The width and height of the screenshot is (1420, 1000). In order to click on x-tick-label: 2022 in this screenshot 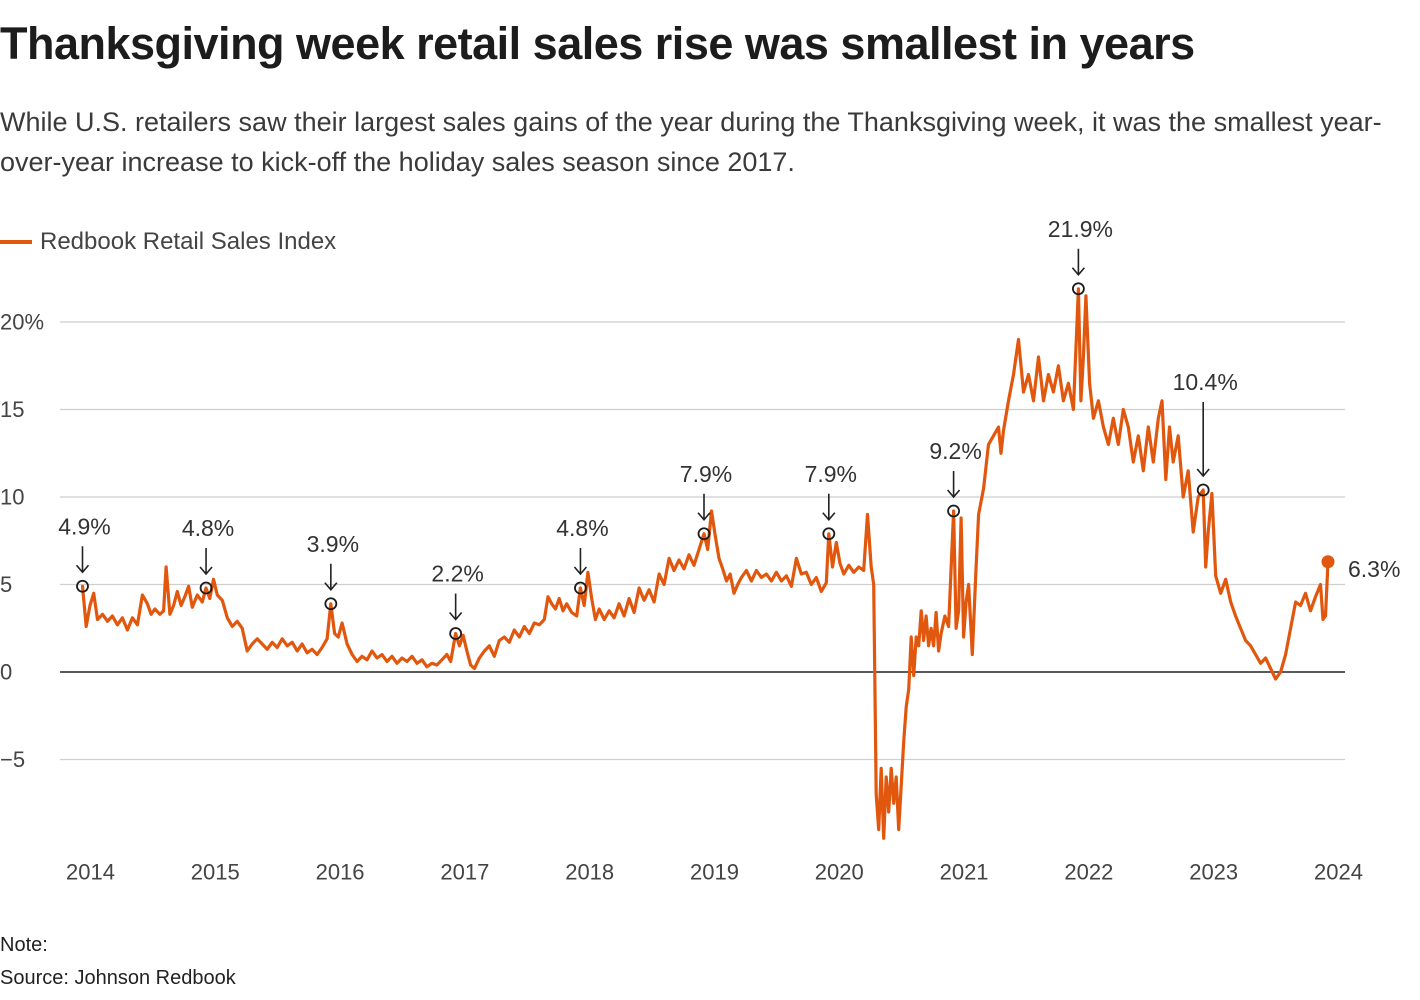, I will do `click(1088, 872)`.